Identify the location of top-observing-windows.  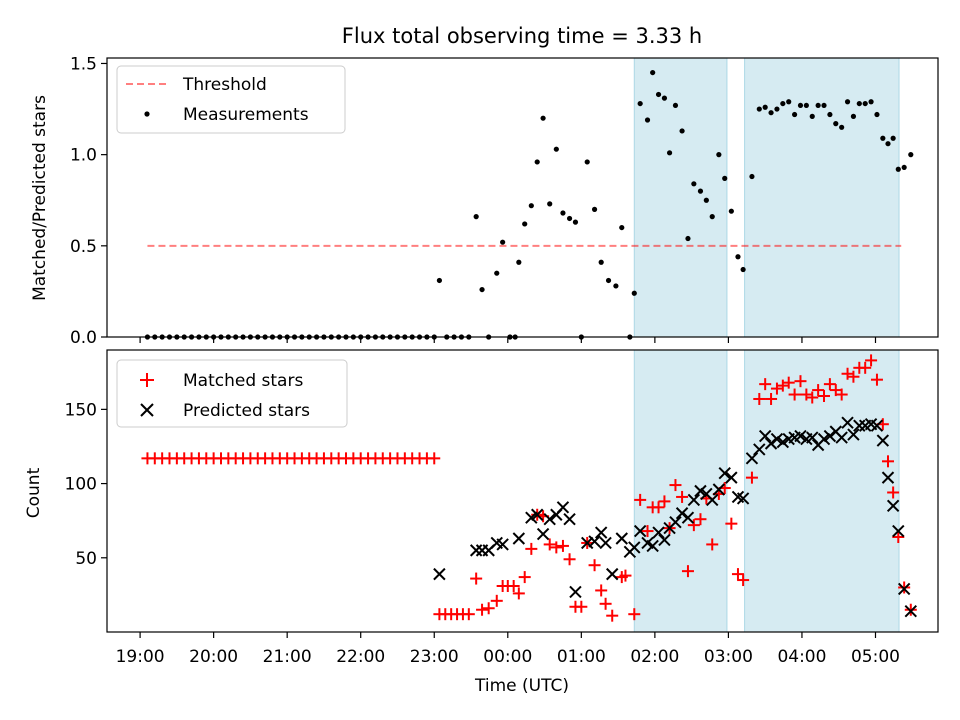
(766, 197).